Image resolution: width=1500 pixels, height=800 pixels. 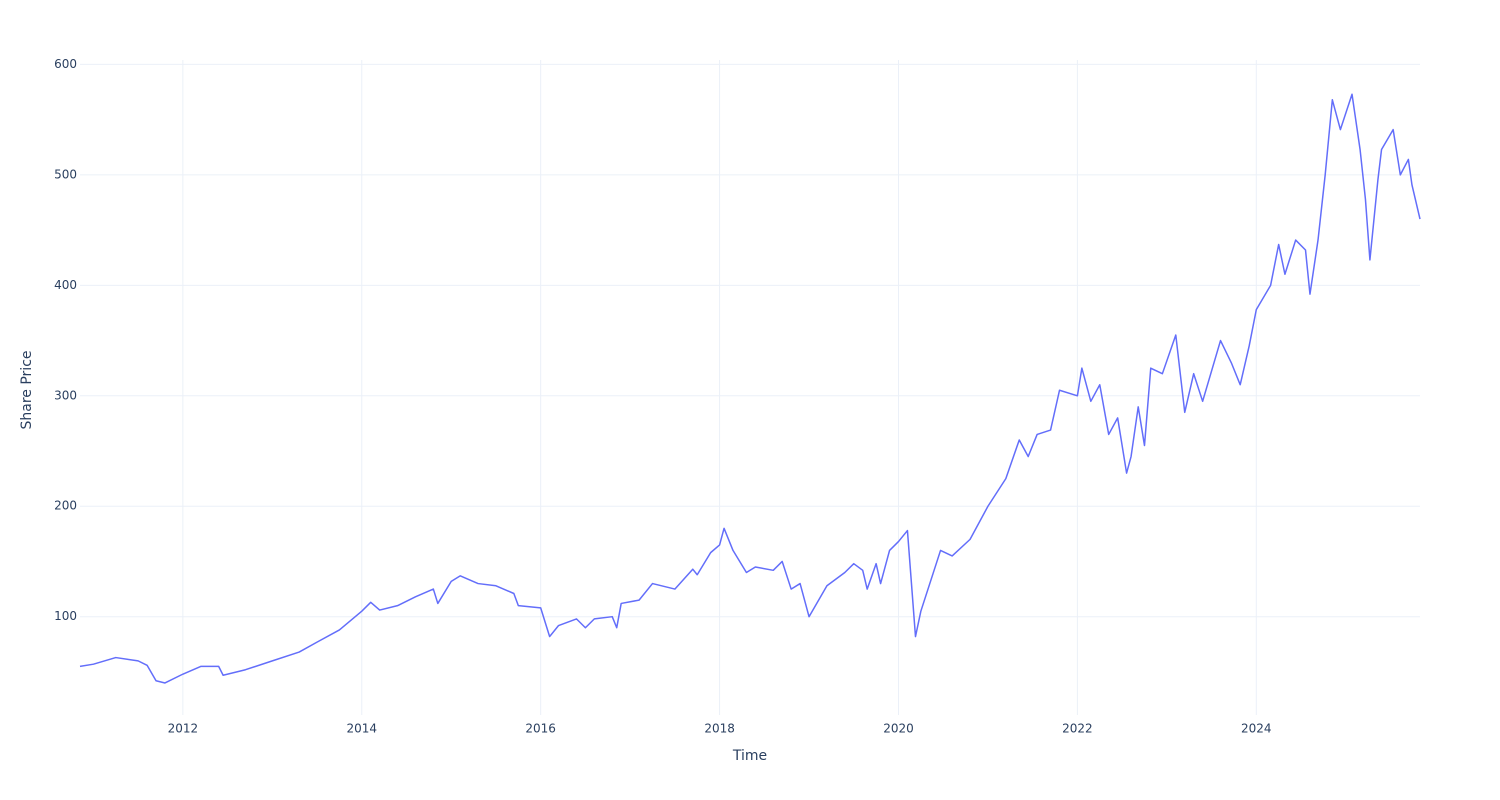 What do you see at coordinates (183, 729) in the screenshot?
I see `x-tick-label: 2012` at bounding box center [183, 729].